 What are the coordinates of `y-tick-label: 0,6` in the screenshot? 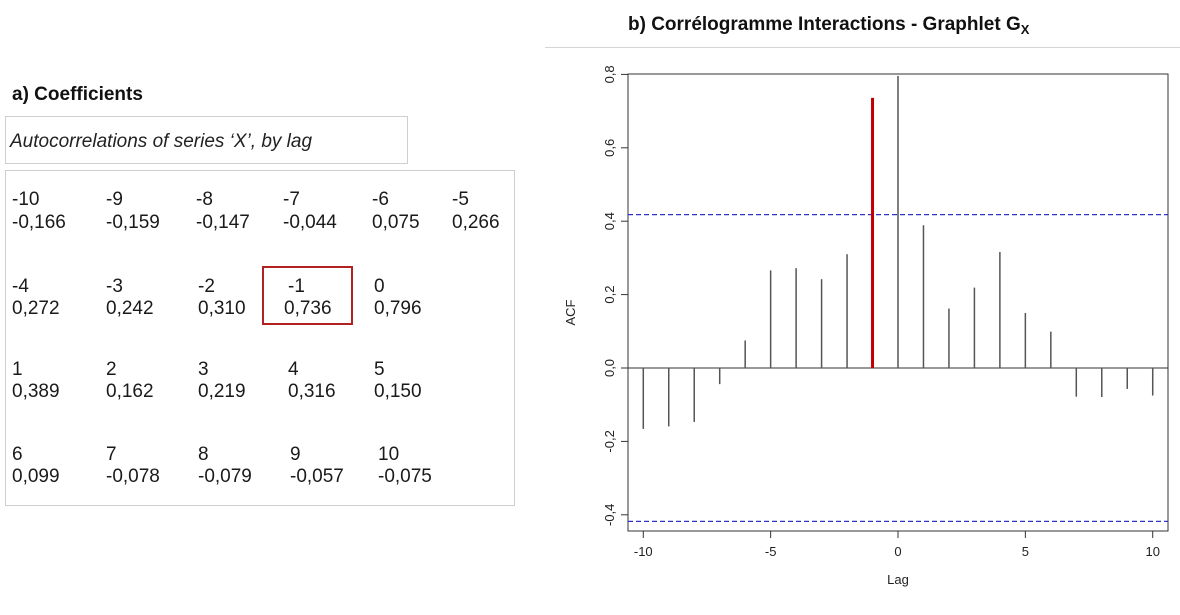 It's located at (609, 148).